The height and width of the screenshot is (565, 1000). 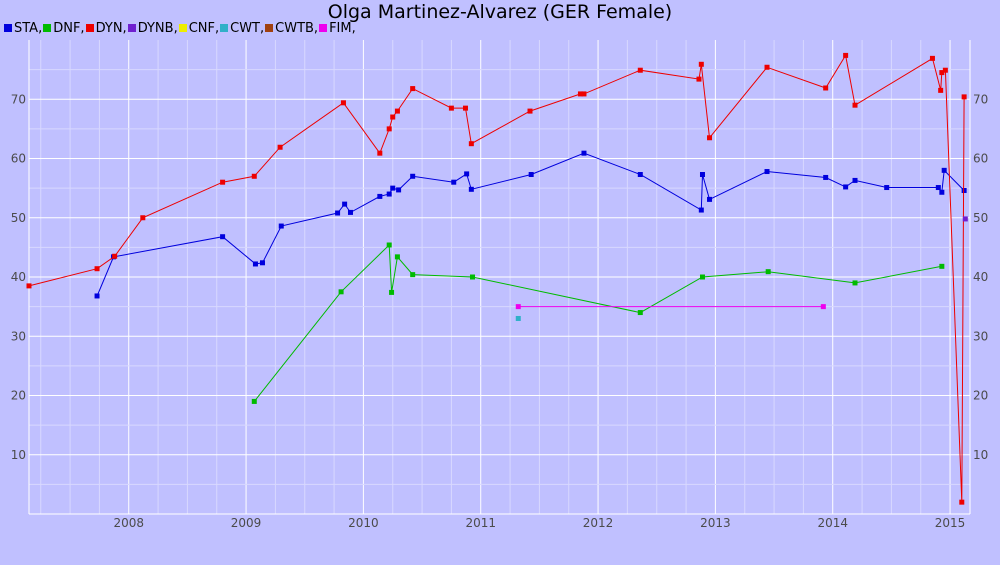 I want to click on y-tick-label-right: 10, so click(x=980, y=455).